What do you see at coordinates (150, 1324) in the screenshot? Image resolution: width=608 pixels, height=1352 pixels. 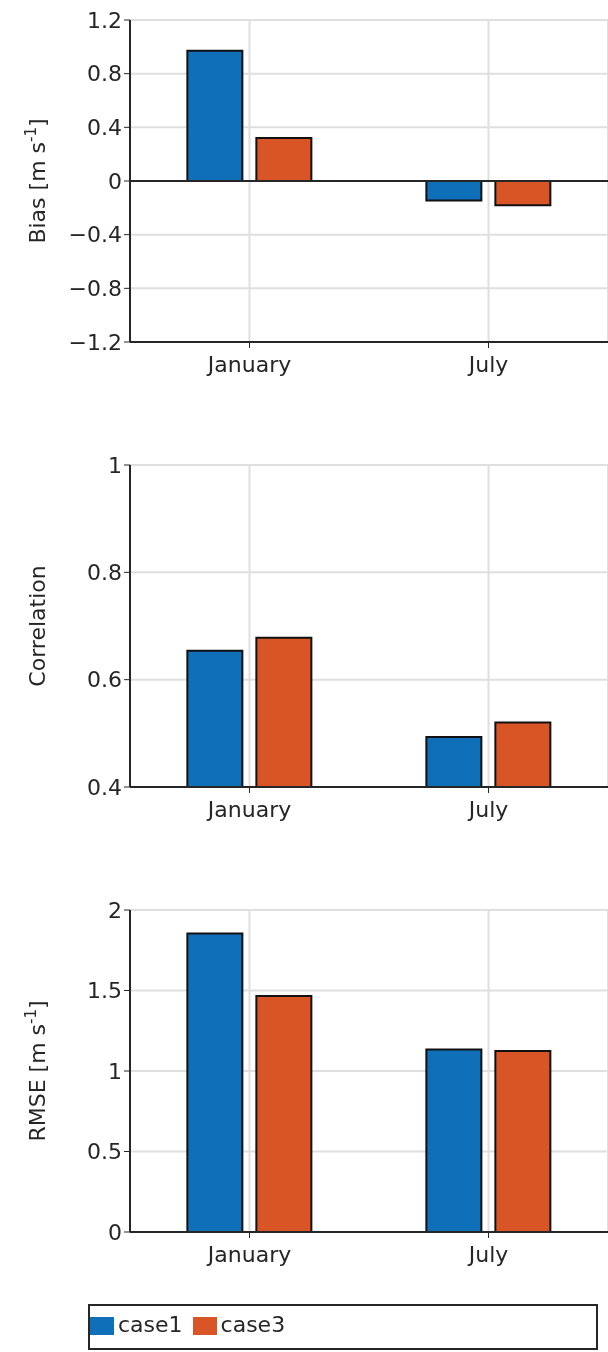 I see `legend-label: case1` at bounding box center [150, 1324].